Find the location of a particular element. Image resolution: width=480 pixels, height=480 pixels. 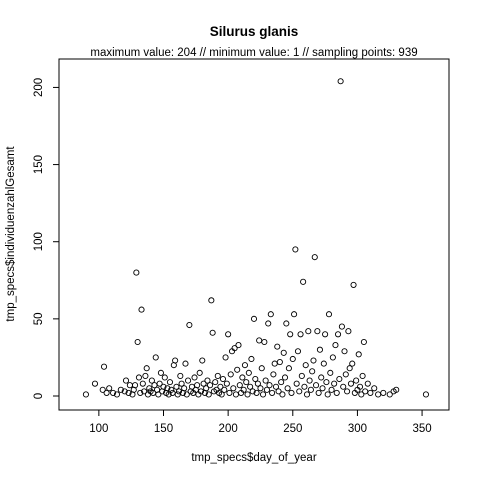

x-tick-label: 100 is located at coordinates (98, 429).